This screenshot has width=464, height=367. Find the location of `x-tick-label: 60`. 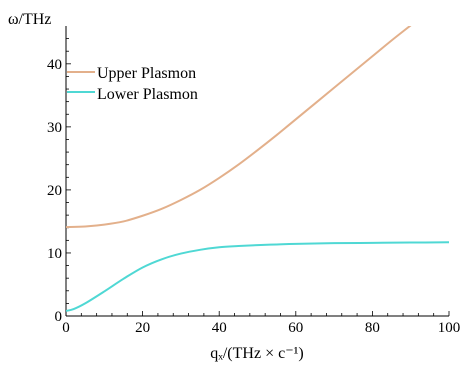

x-tick-label: 60 is located at coordinates (295, 328).